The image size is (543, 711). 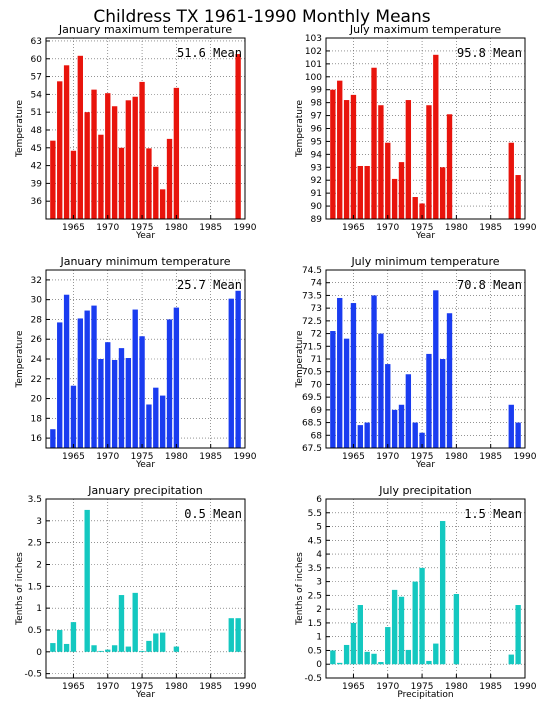 I want to click on bar-1977, so click(x=156, y=417).